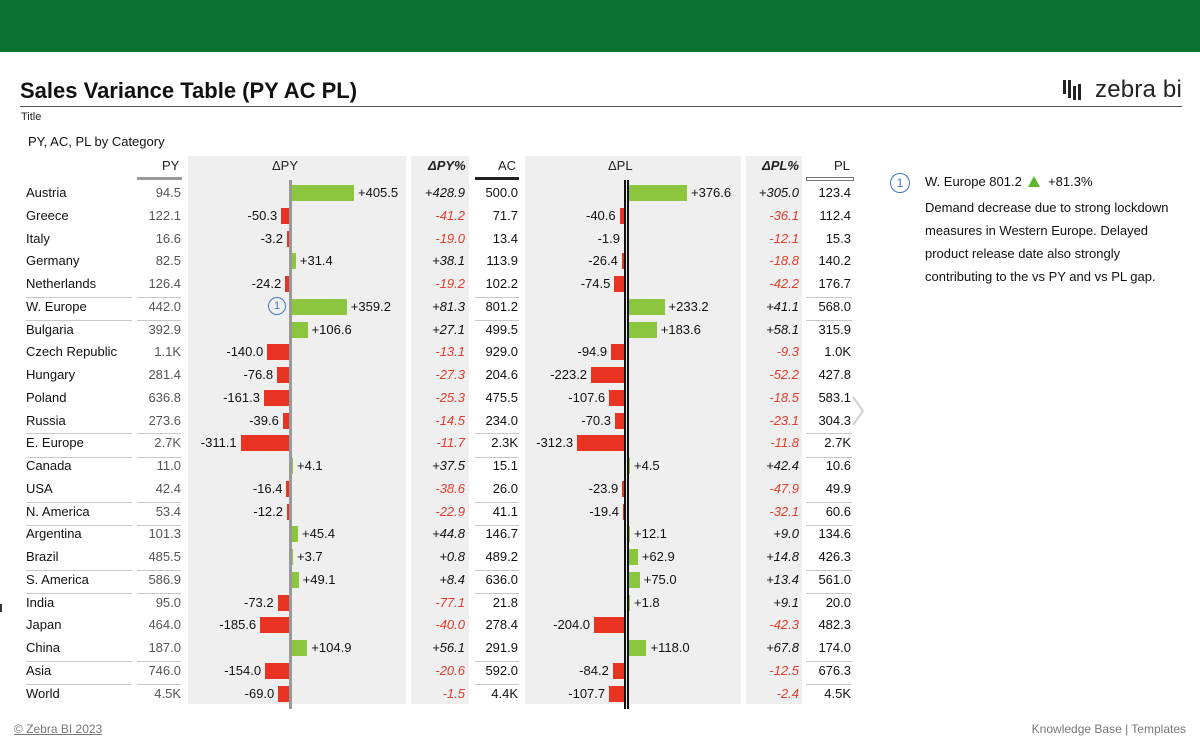 The width and height of the screenshot is (1200, 740). What do you see at coordinates (42, 556) in the screenshot?
I see `row-category: Brazil` at bounding box center [42, 556].